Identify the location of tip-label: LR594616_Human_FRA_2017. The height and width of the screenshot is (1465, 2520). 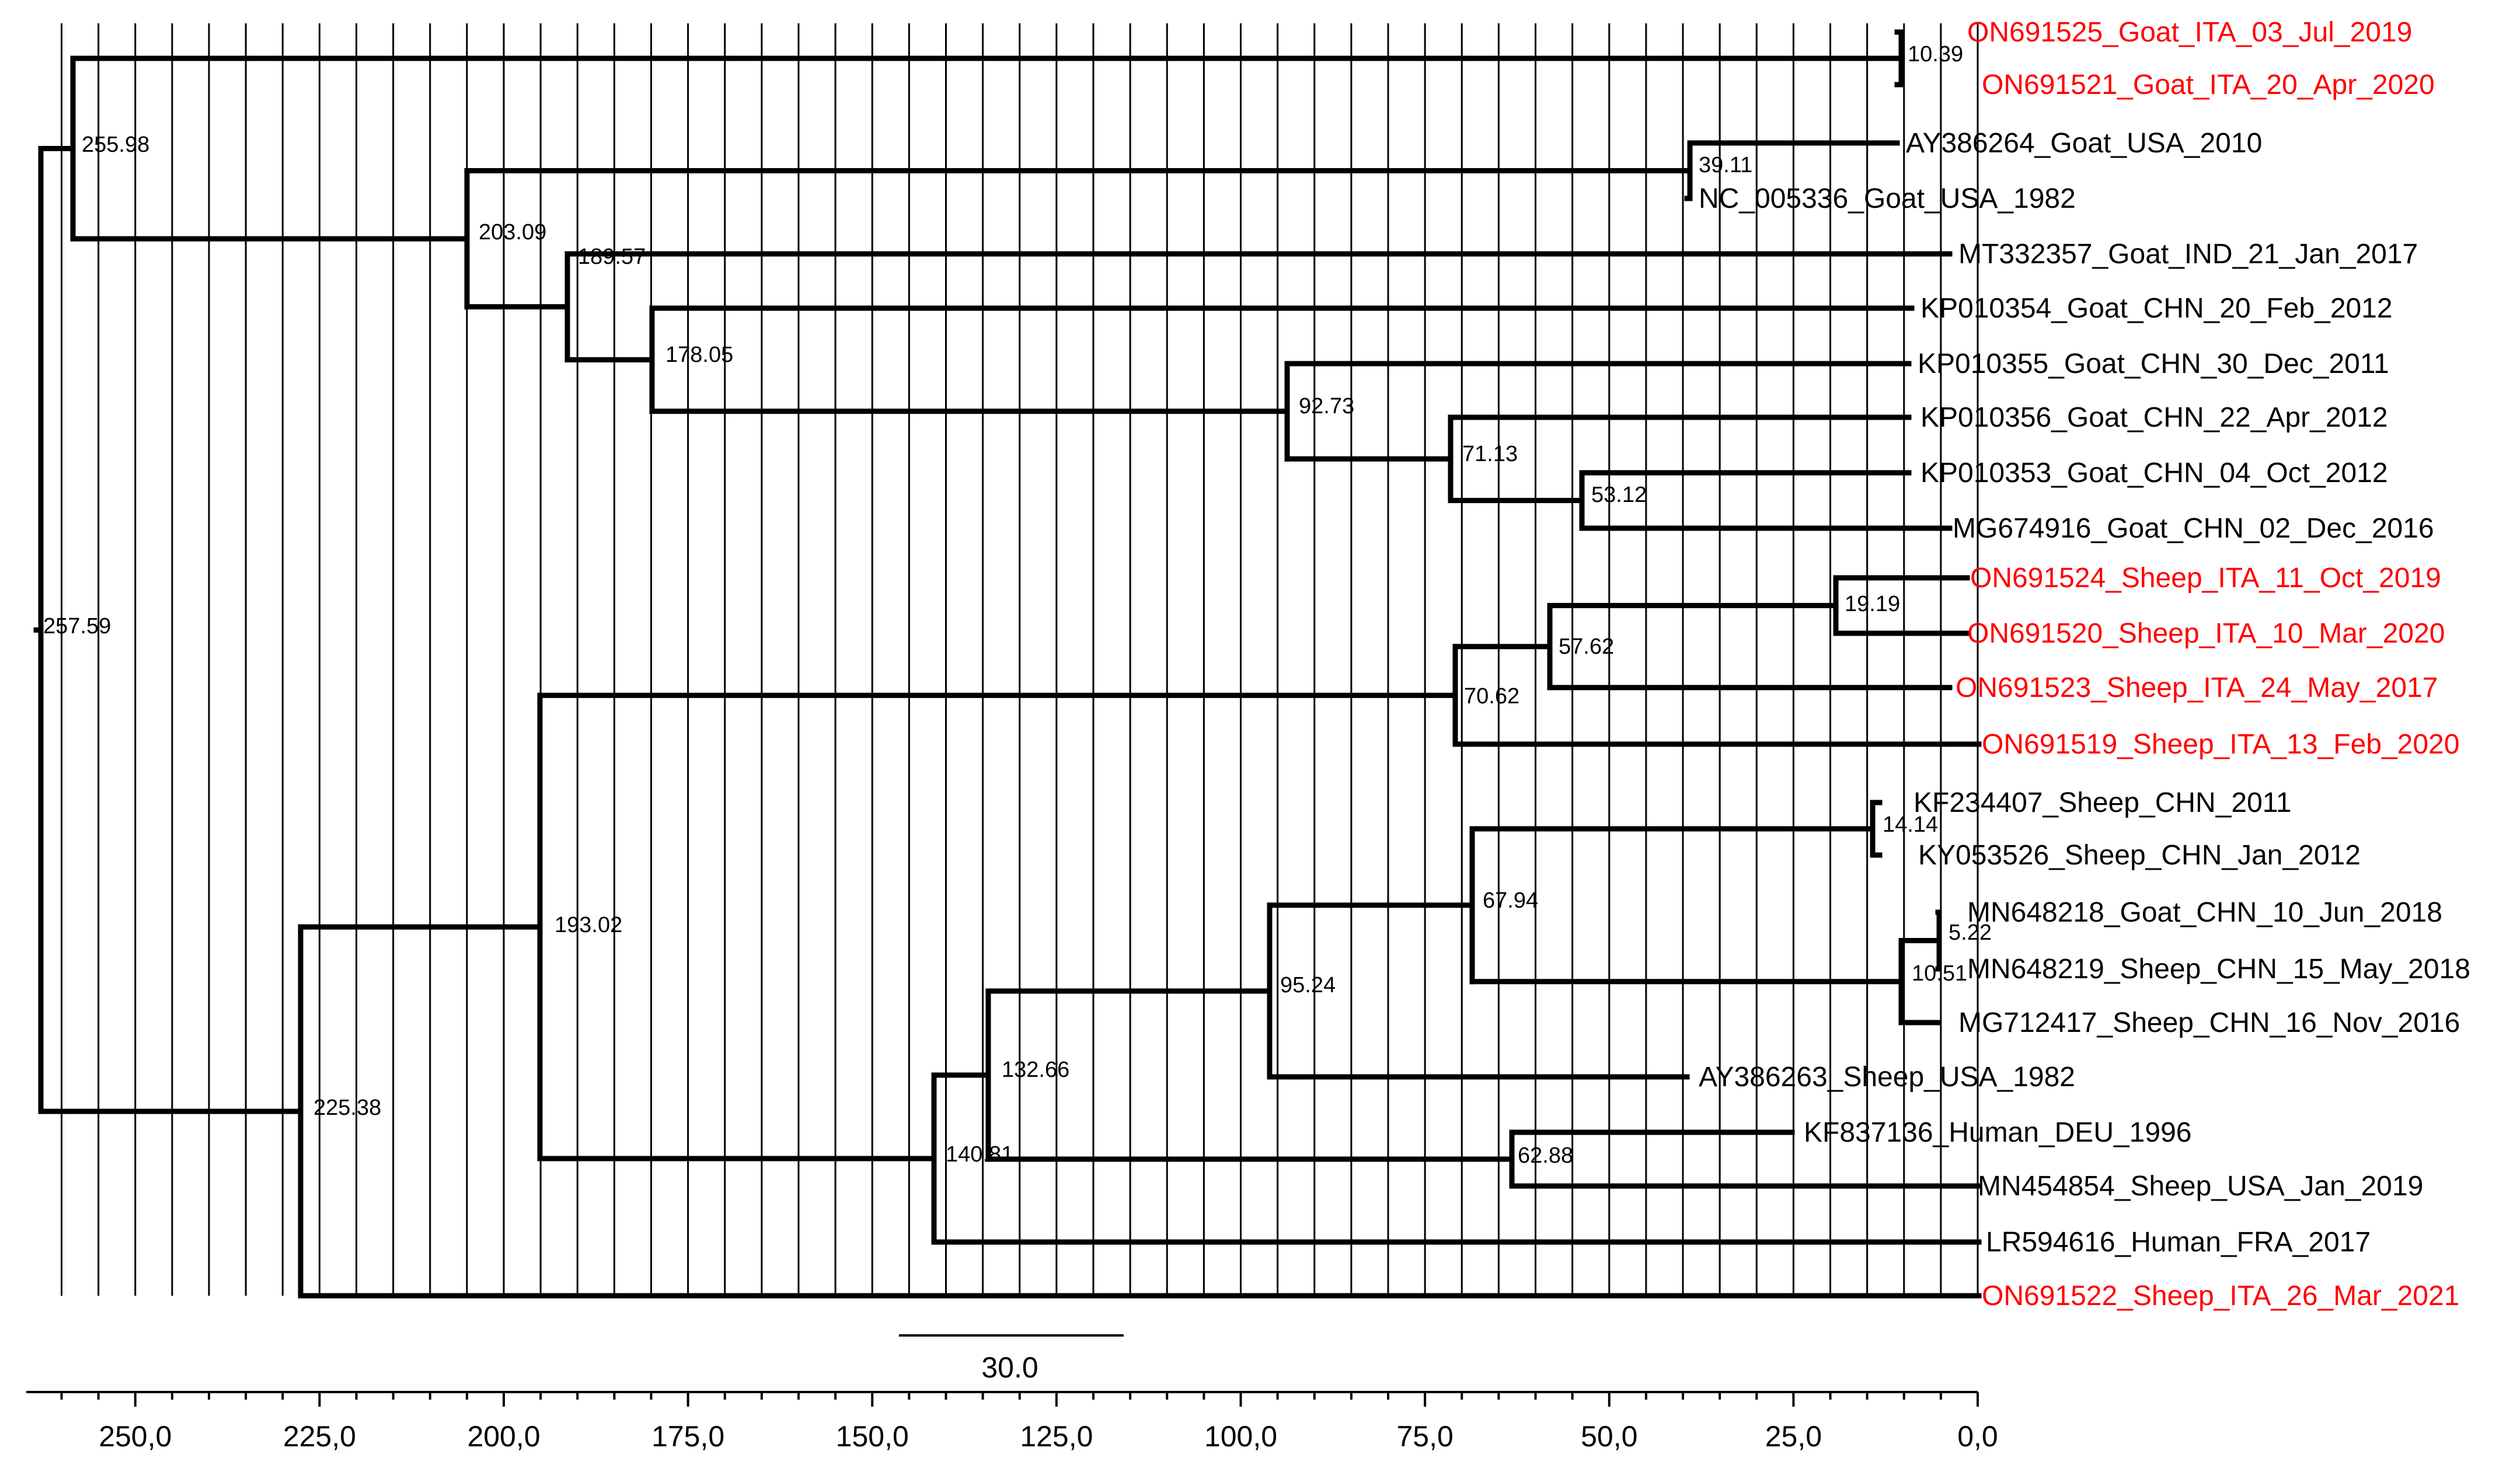
(2178, 1242).